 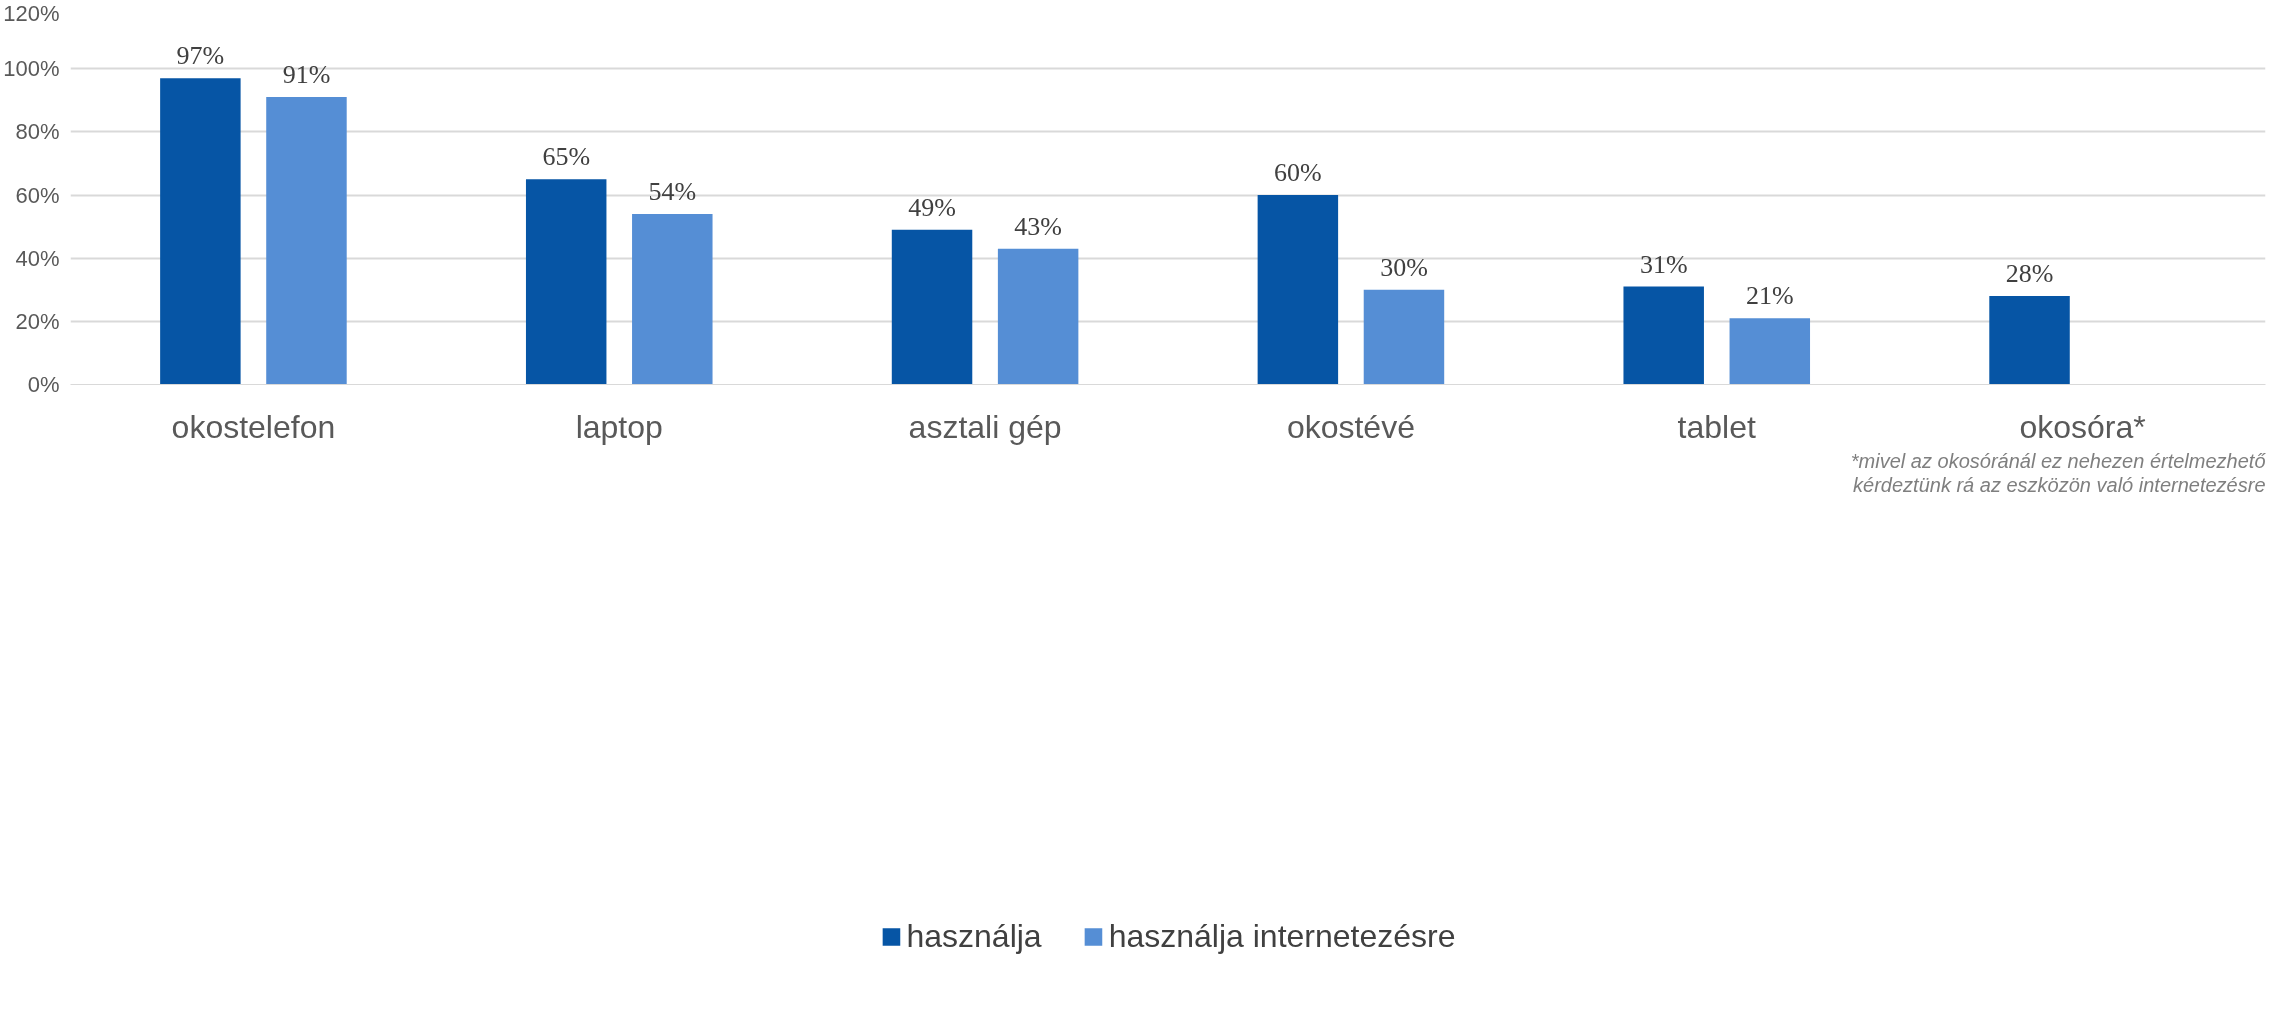 What do you see at coordinates (31, 13) in the screenshot?
I see `y-tick-label: 120%` at bounding box center [31, 13].